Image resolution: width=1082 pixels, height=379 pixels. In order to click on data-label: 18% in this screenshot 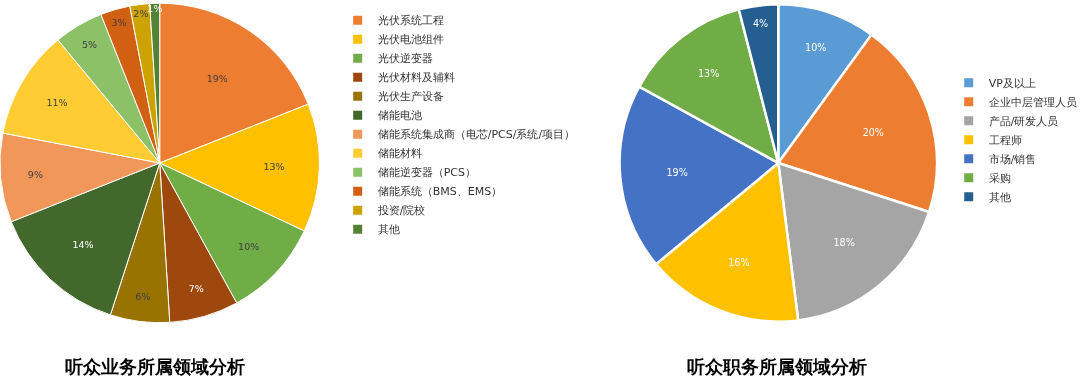, I will do `click(844, 242)`.